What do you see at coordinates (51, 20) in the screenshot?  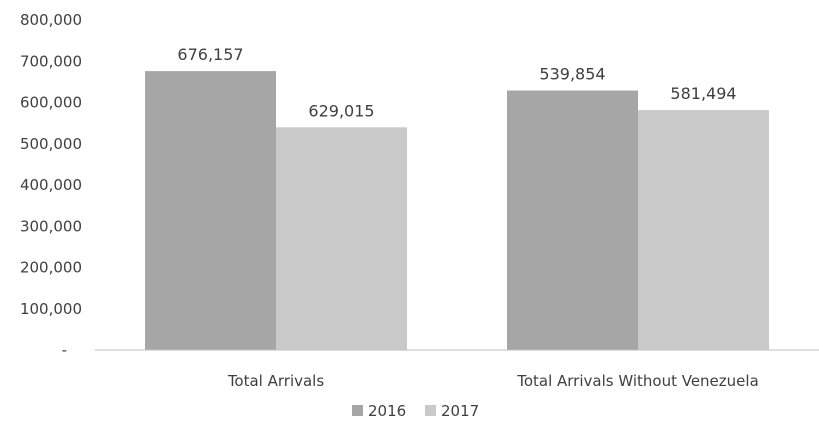 I see `y-tick-label: 800,000` at bounding box center [51, 20].